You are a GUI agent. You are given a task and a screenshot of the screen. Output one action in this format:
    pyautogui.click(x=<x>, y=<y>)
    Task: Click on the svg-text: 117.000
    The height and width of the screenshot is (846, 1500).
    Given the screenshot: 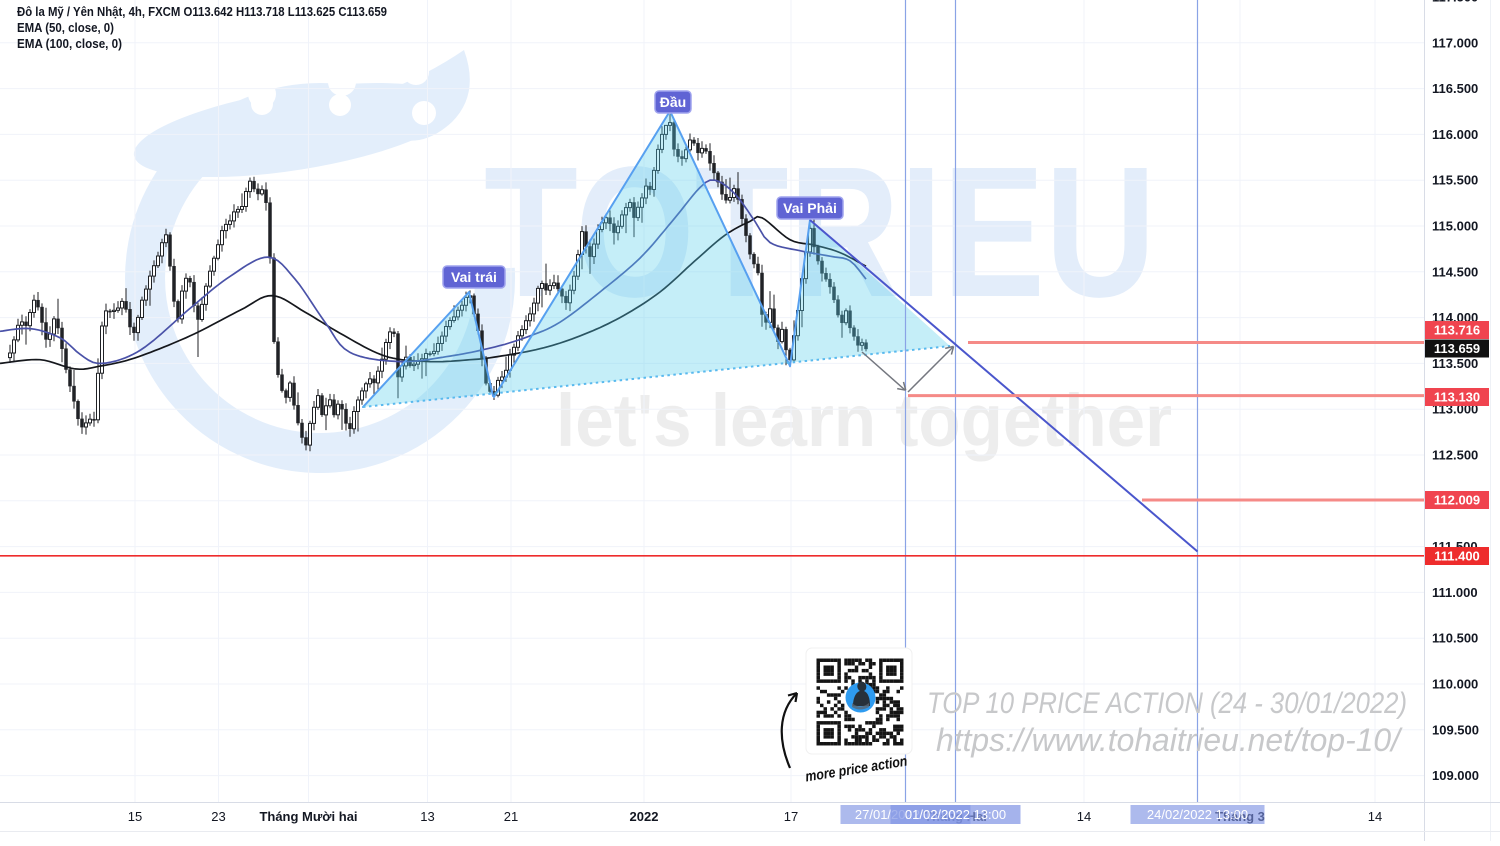 What is the action you would take?
    pyautogui.click(x=1455, y=42)
    